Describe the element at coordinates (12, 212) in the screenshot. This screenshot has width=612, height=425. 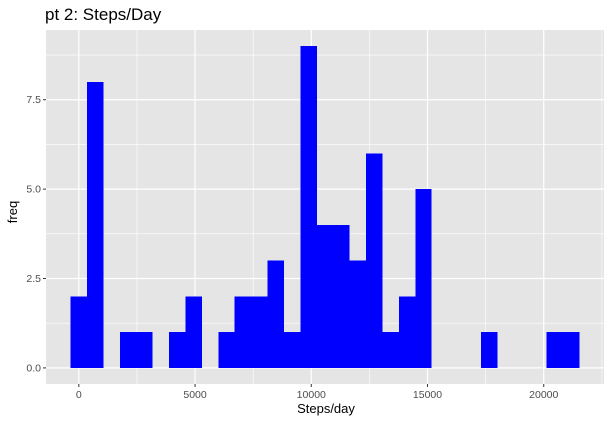
I see `y-axis-title: freq` at that location.